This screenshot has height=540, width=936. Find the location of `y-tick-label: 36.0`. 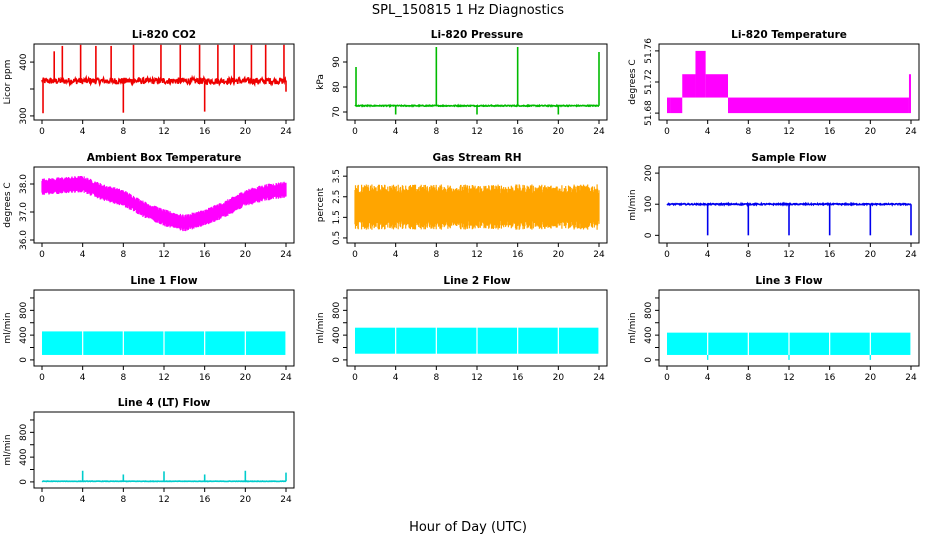

y-tick-label: 36.0 is located at coordinates (24, 240).